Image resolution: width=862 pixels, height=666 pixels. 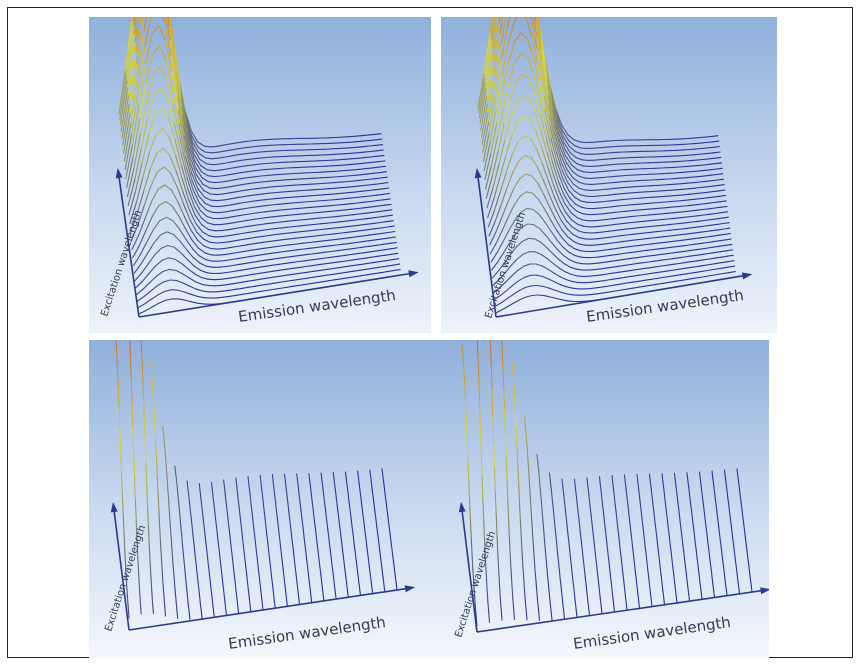 What do you see at coordinates (413, 274) in the screenshot?
I see `x-axis-line-arrowhead` at bounding box center [413, 274].